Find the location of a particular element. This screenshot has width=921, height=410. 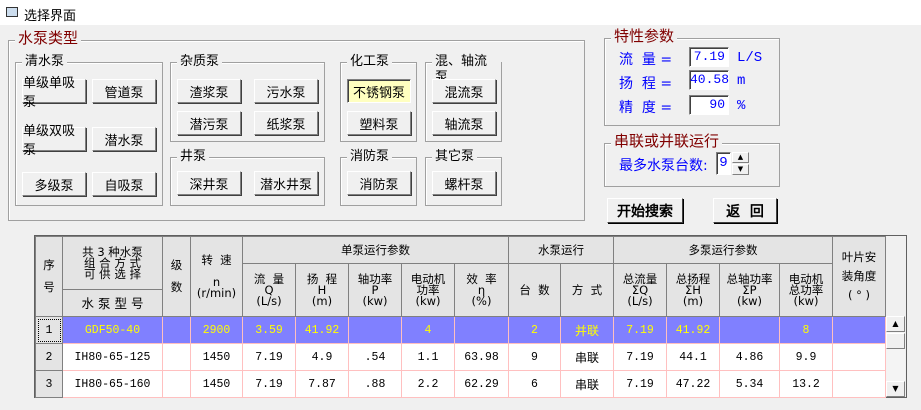

back-button: 返 回 is located at coordinates (745, 210).